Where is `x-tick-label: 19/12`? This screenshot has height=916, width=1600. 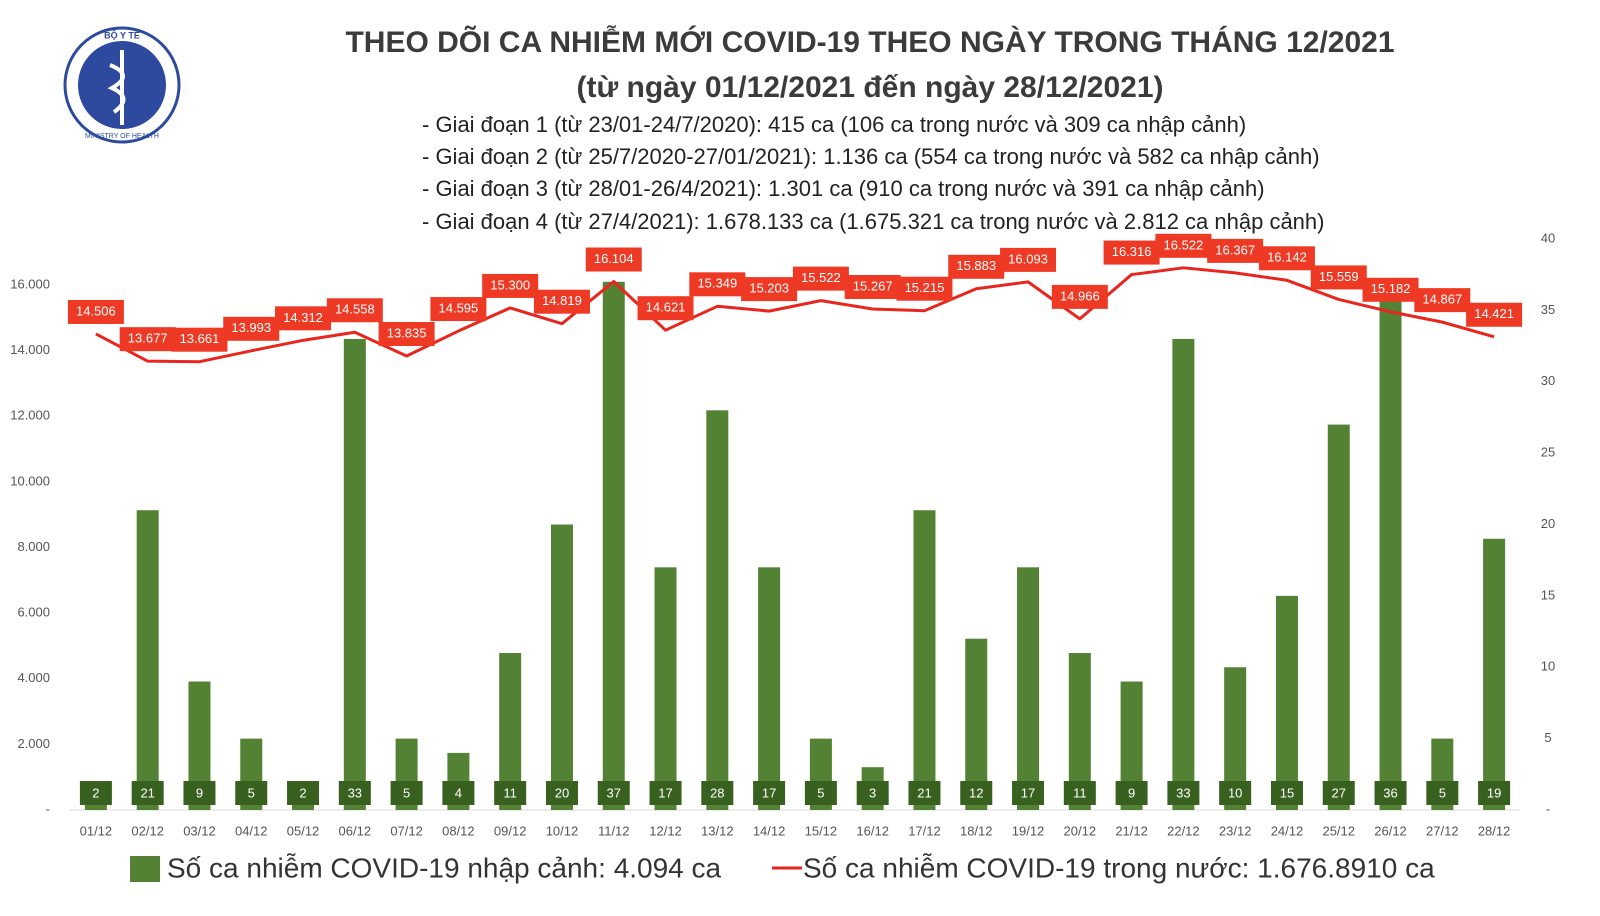
x-tick-label: 19/12 is located at coordinates (1028, 830).